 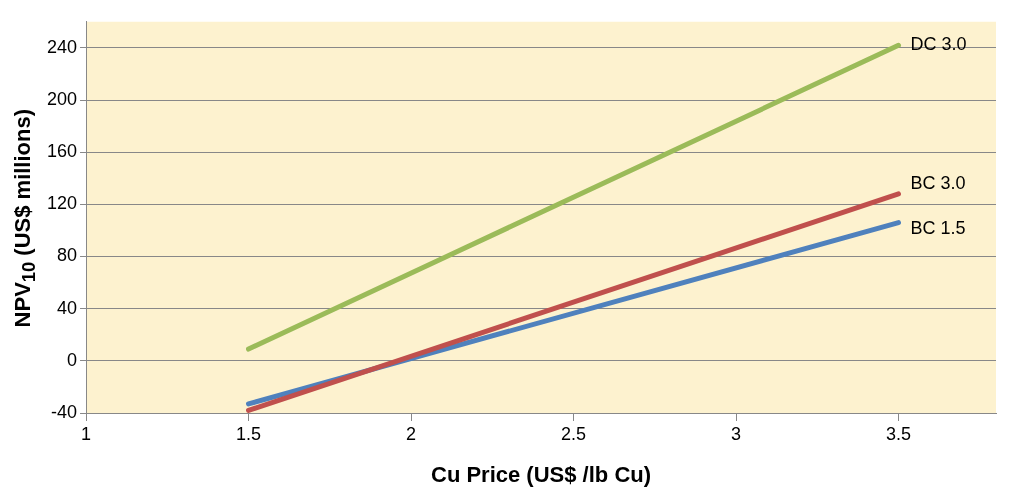 What do you see at coordinates (62, 203) in the screenshot?
I see `y-tick-label: 120` at bounding box center [62, 203].